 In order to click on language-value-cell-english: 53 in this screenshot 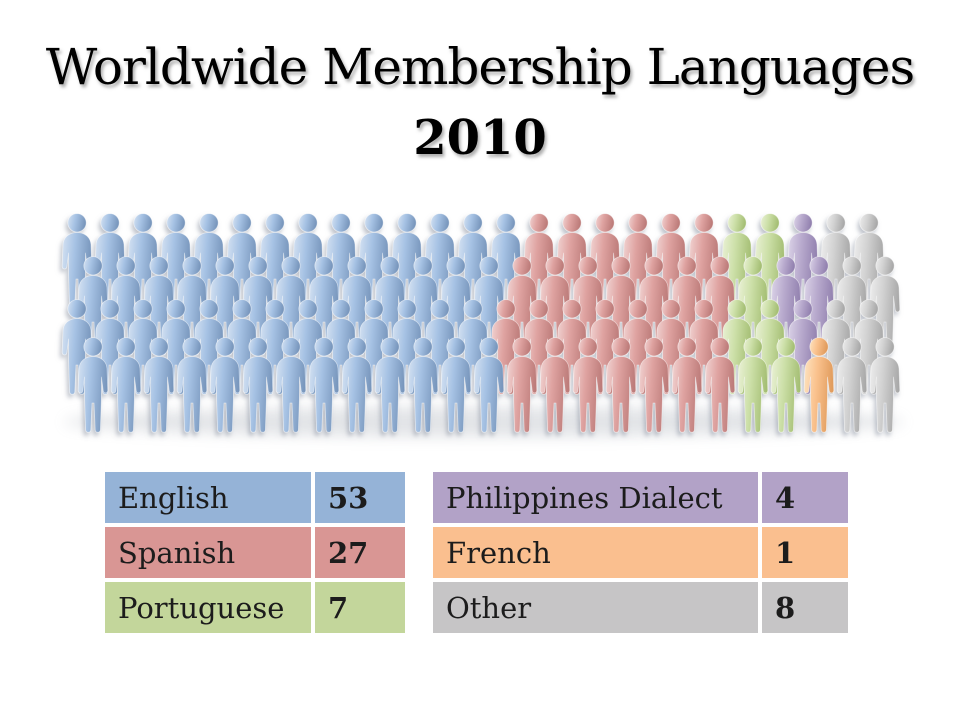, I will do `click(360, 497)`.